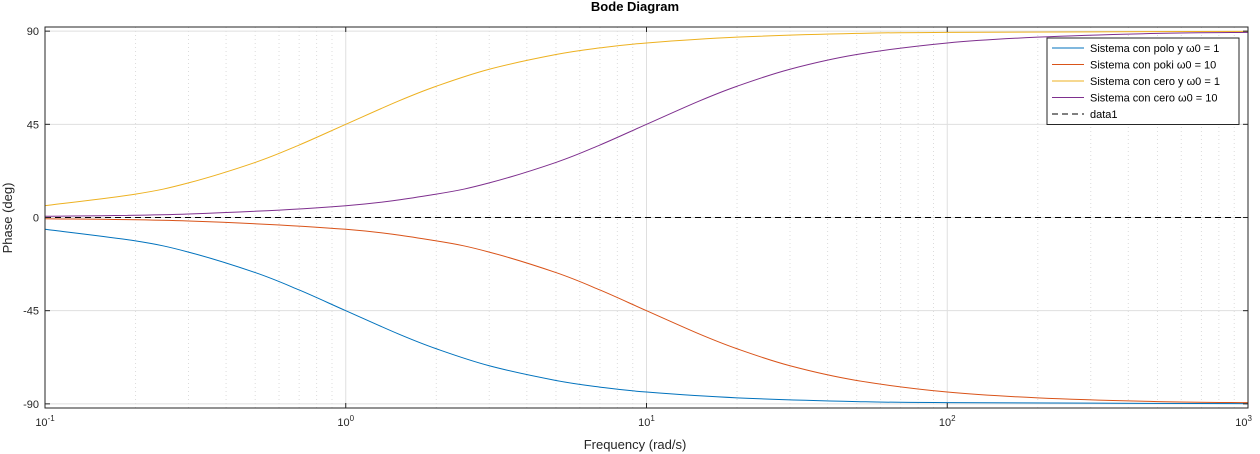  I want to click on y-tick-label: 0, so click(36, 219).